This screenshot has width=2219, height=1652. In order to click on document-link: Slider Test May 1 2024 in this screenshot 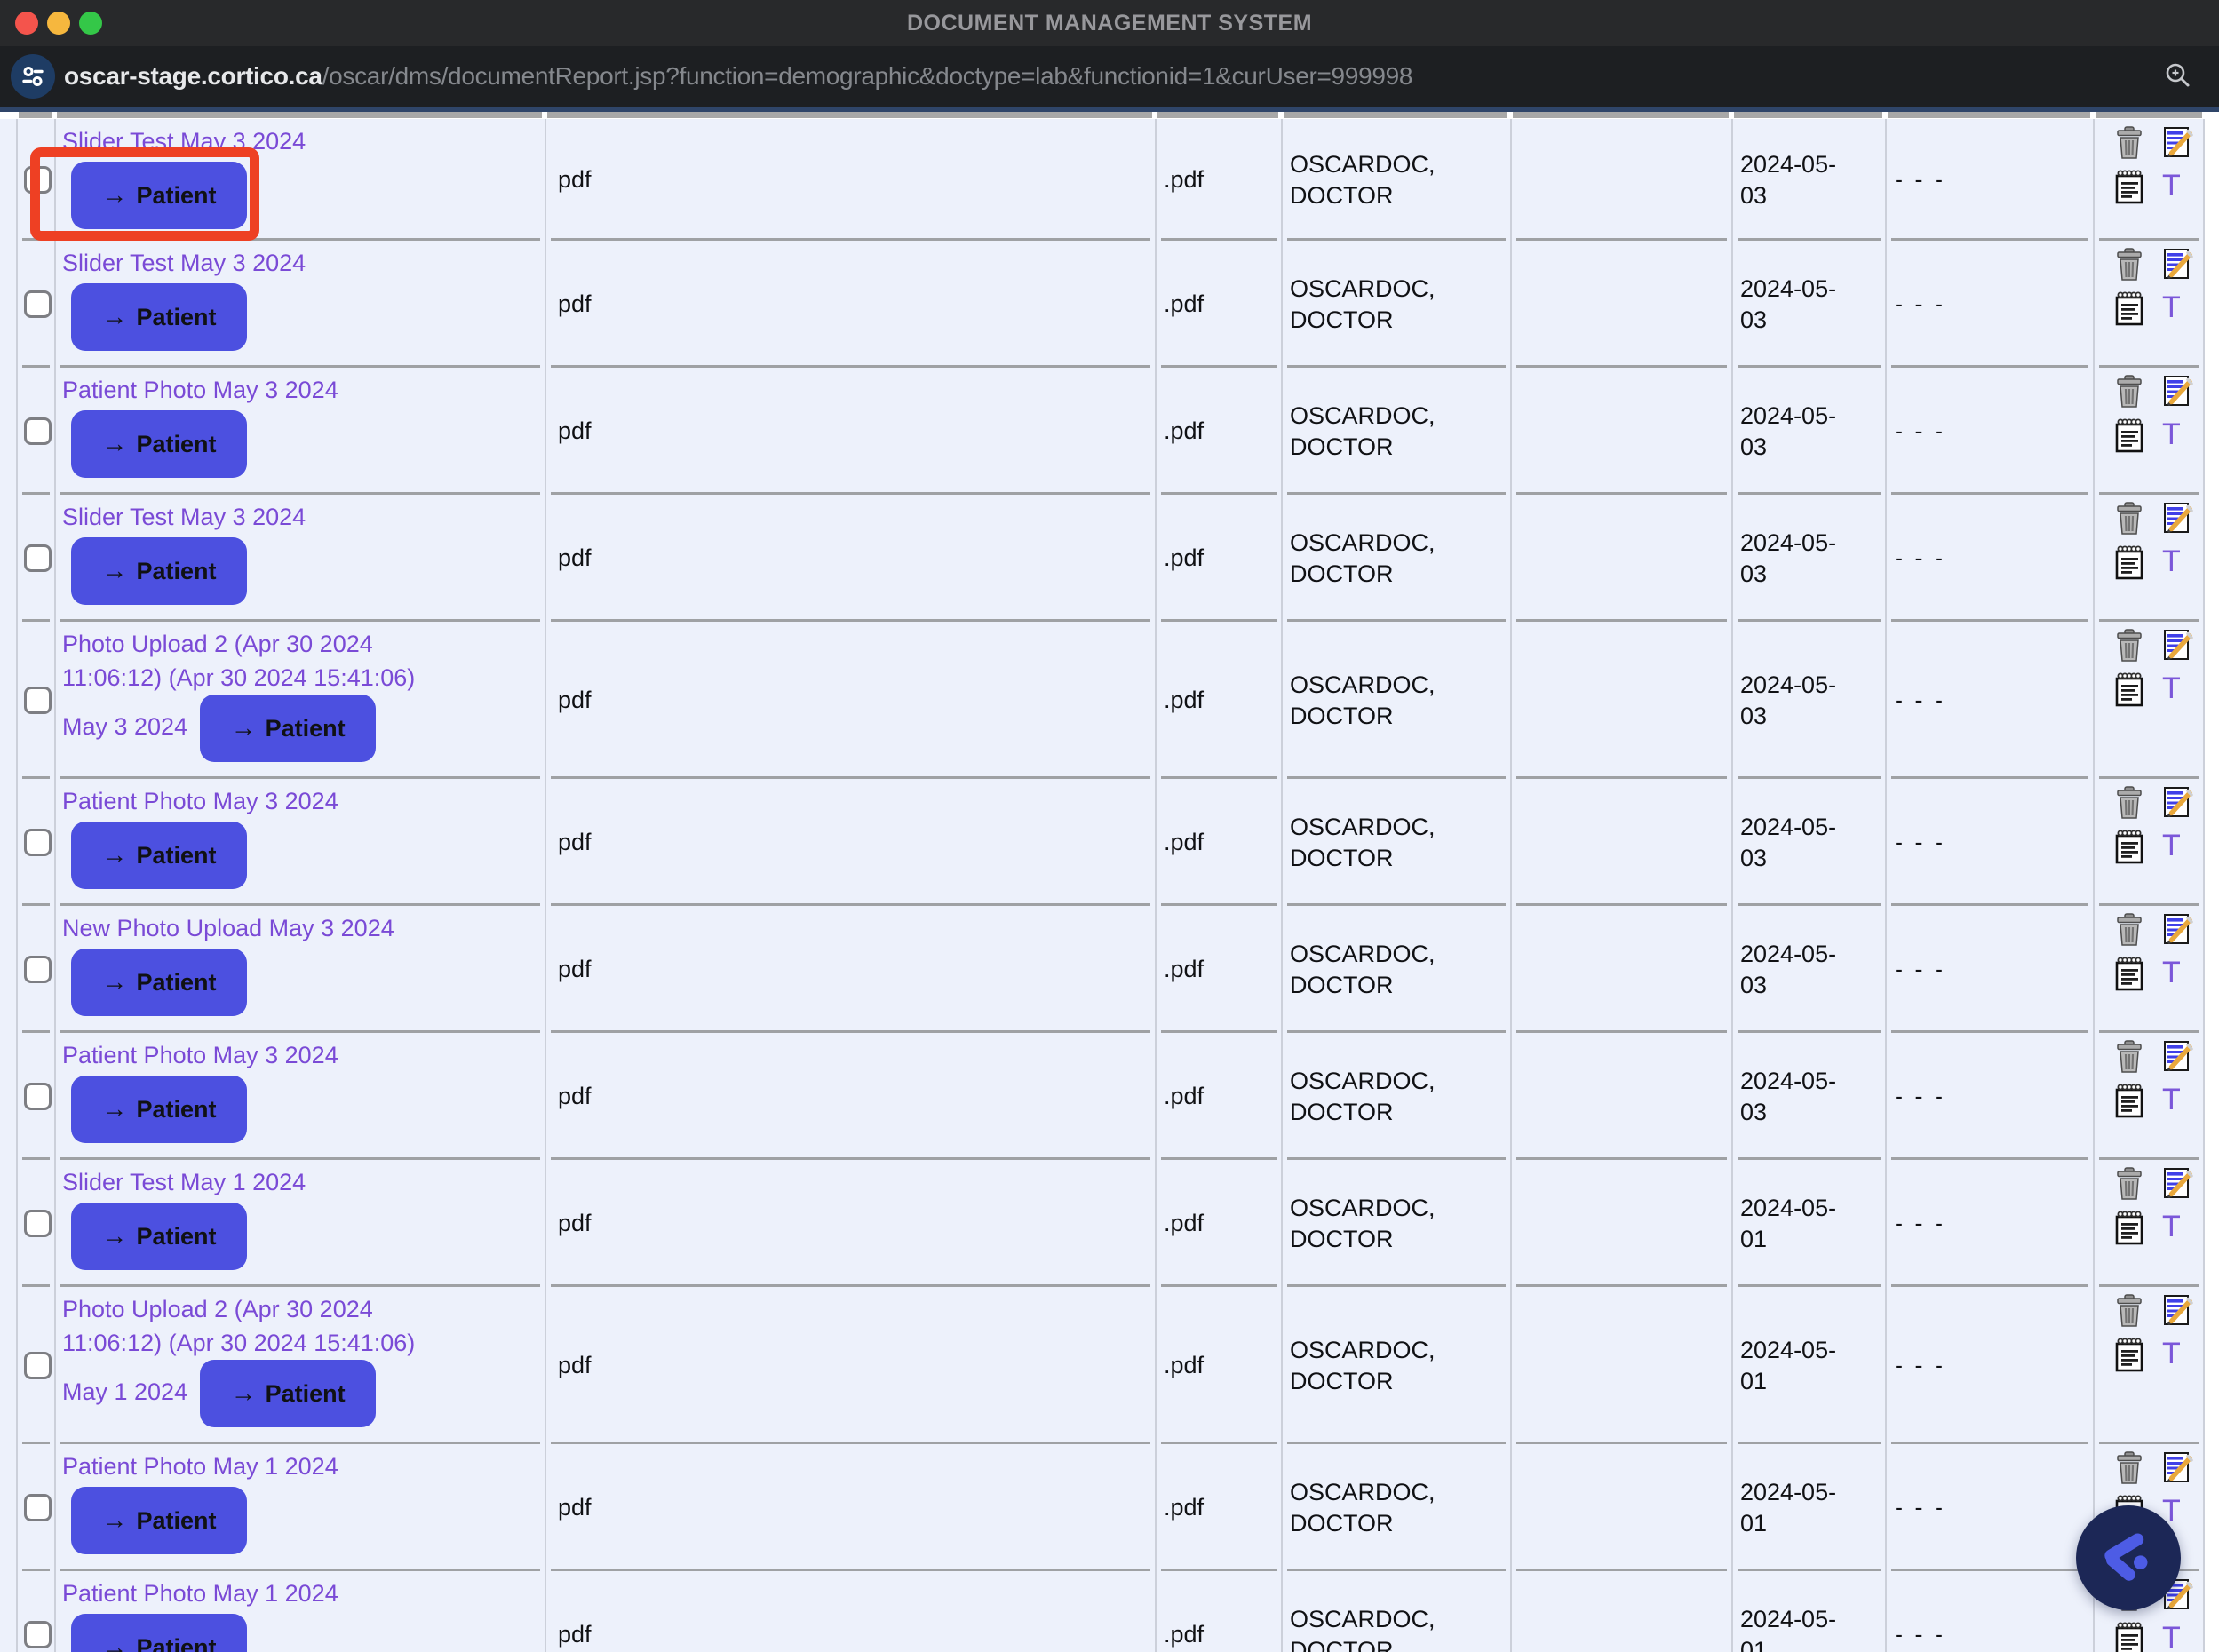, I will do `click(184, 1182)`.